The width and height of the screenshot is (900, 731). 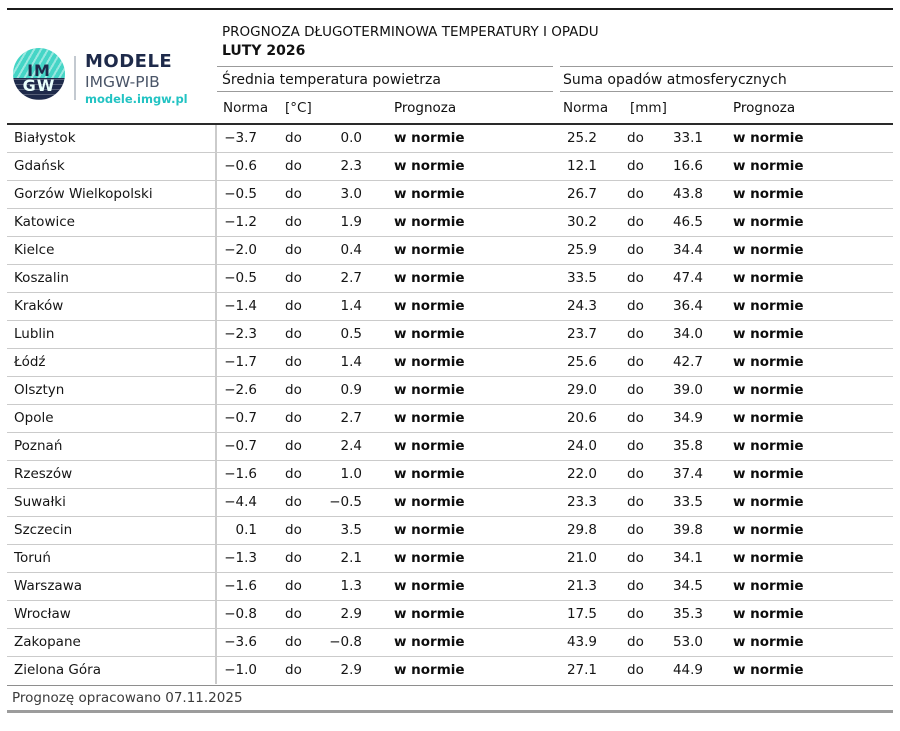 I want to click on city-cell: Olsztyn, so click(x=112, y=390).